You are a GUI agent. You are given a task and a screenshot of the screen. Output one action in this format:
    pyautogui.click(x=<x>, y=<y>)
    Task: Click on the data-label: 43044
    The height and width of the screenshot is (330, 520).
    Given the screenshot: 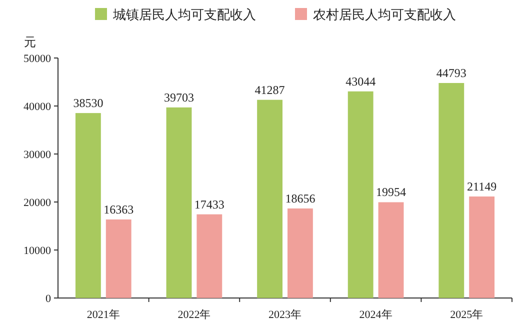 What is the action you would take?
    pyautogui.click(x=361, y=81)
    